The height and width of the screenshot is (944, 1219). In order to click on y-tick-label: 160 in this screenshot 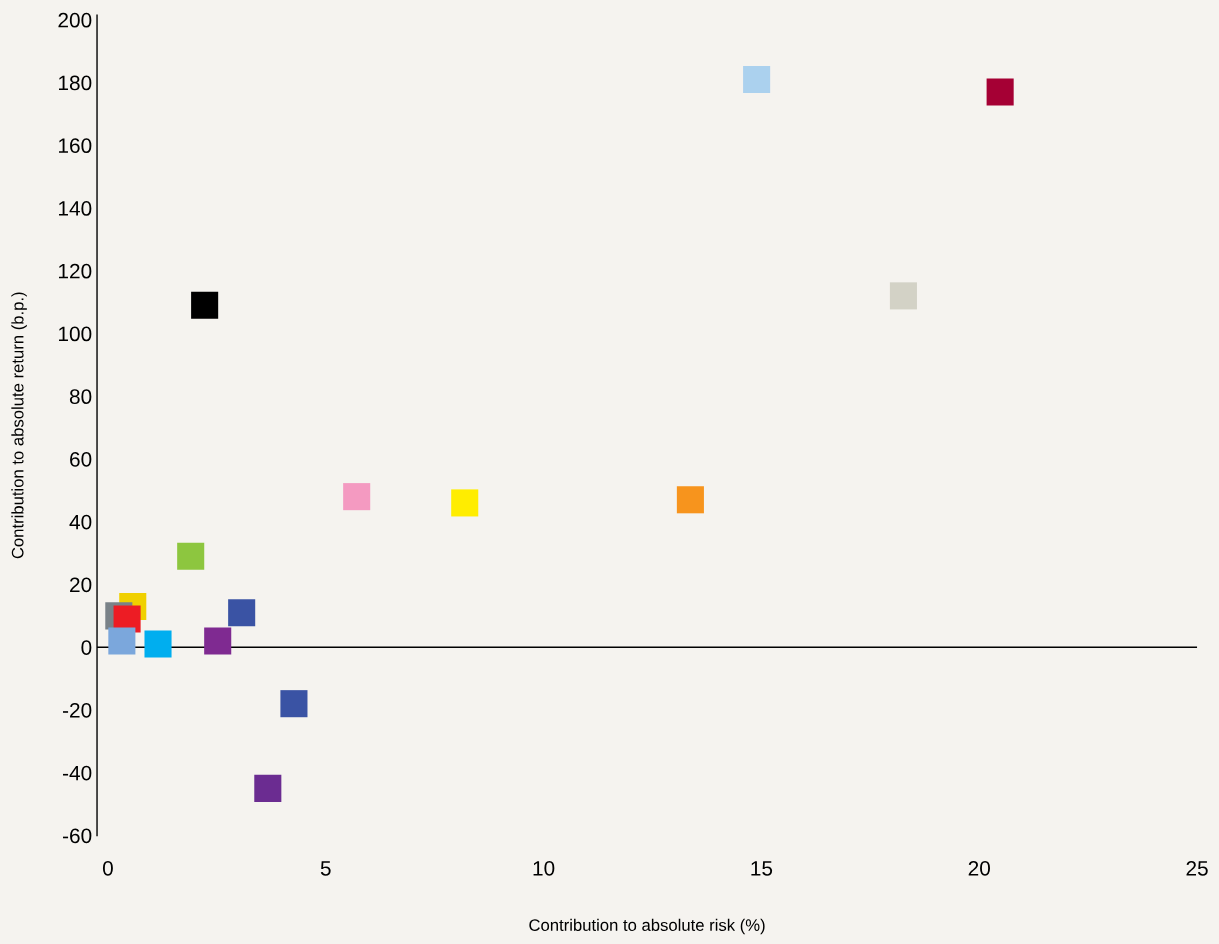, I will do `click(75, 146)`.